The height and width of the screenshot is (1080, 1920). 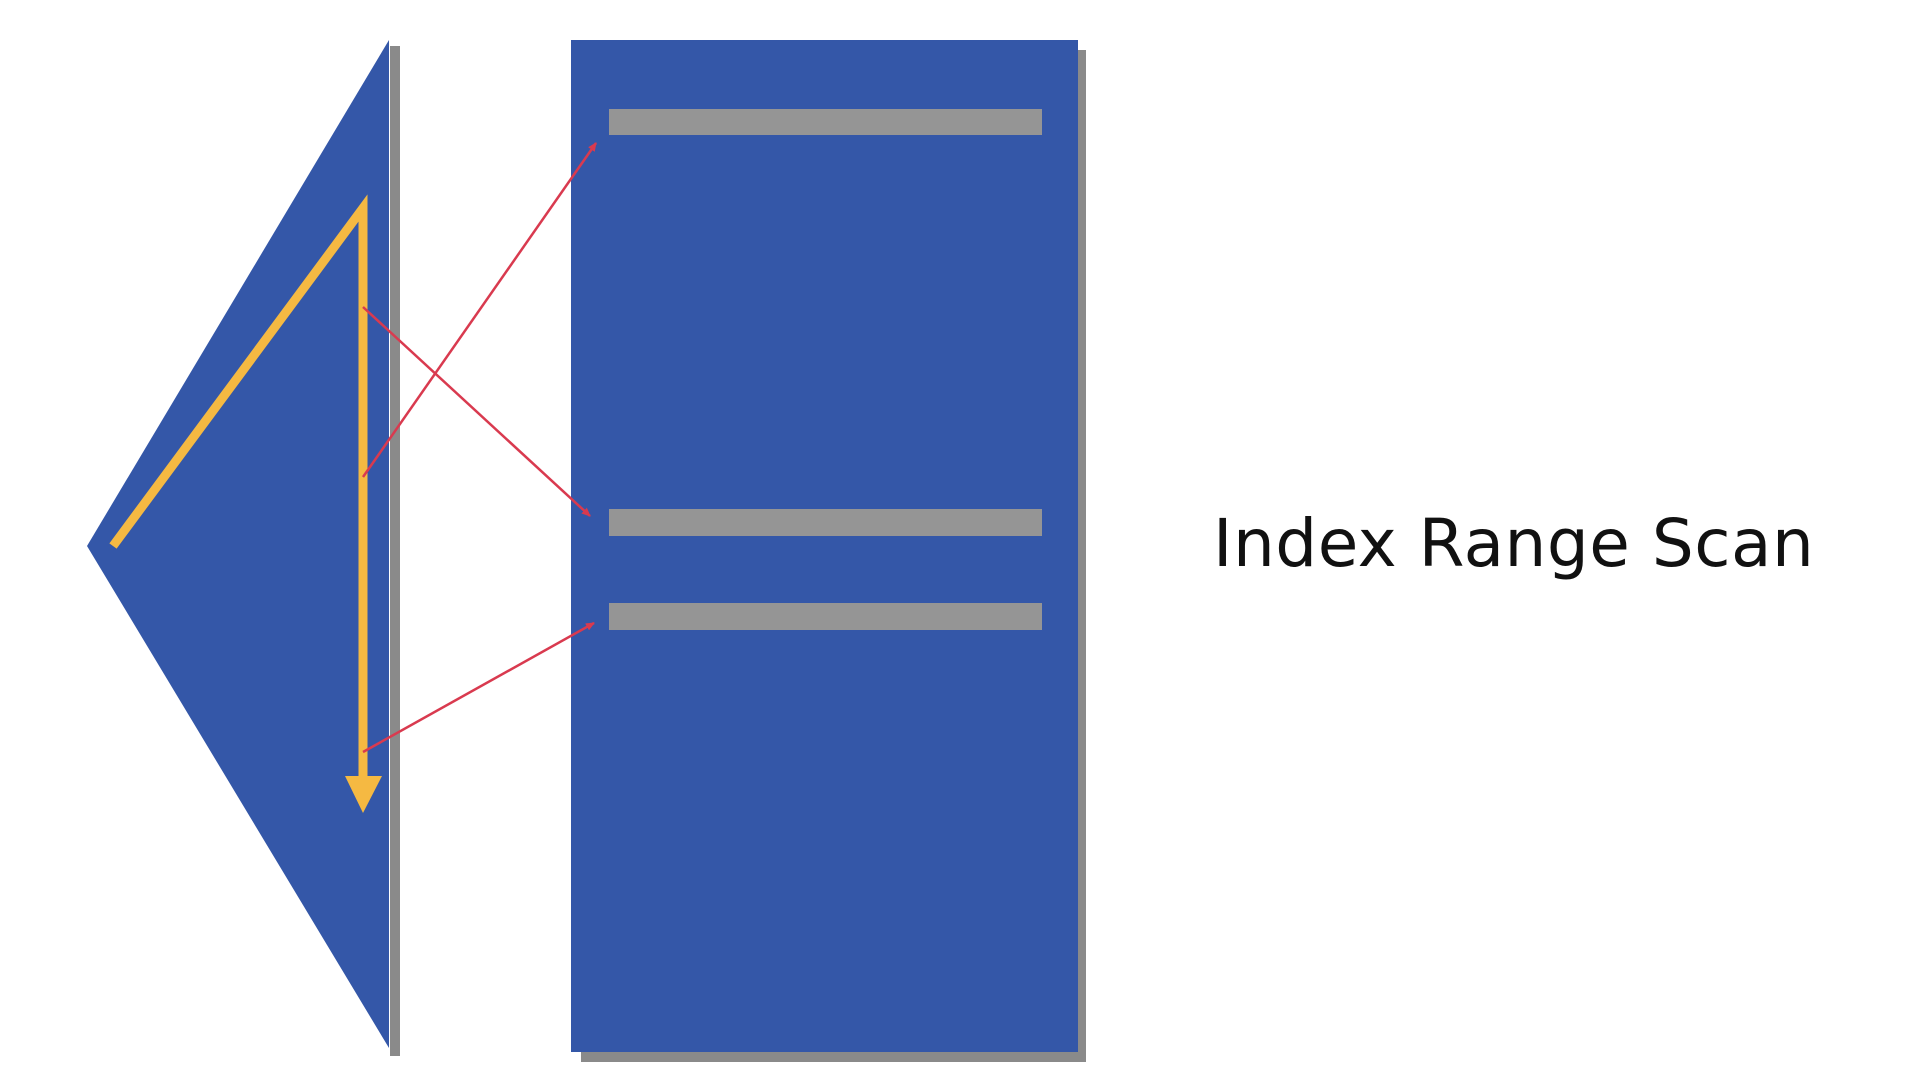 I want to click on index-triangle, so click(x=238, y=544).